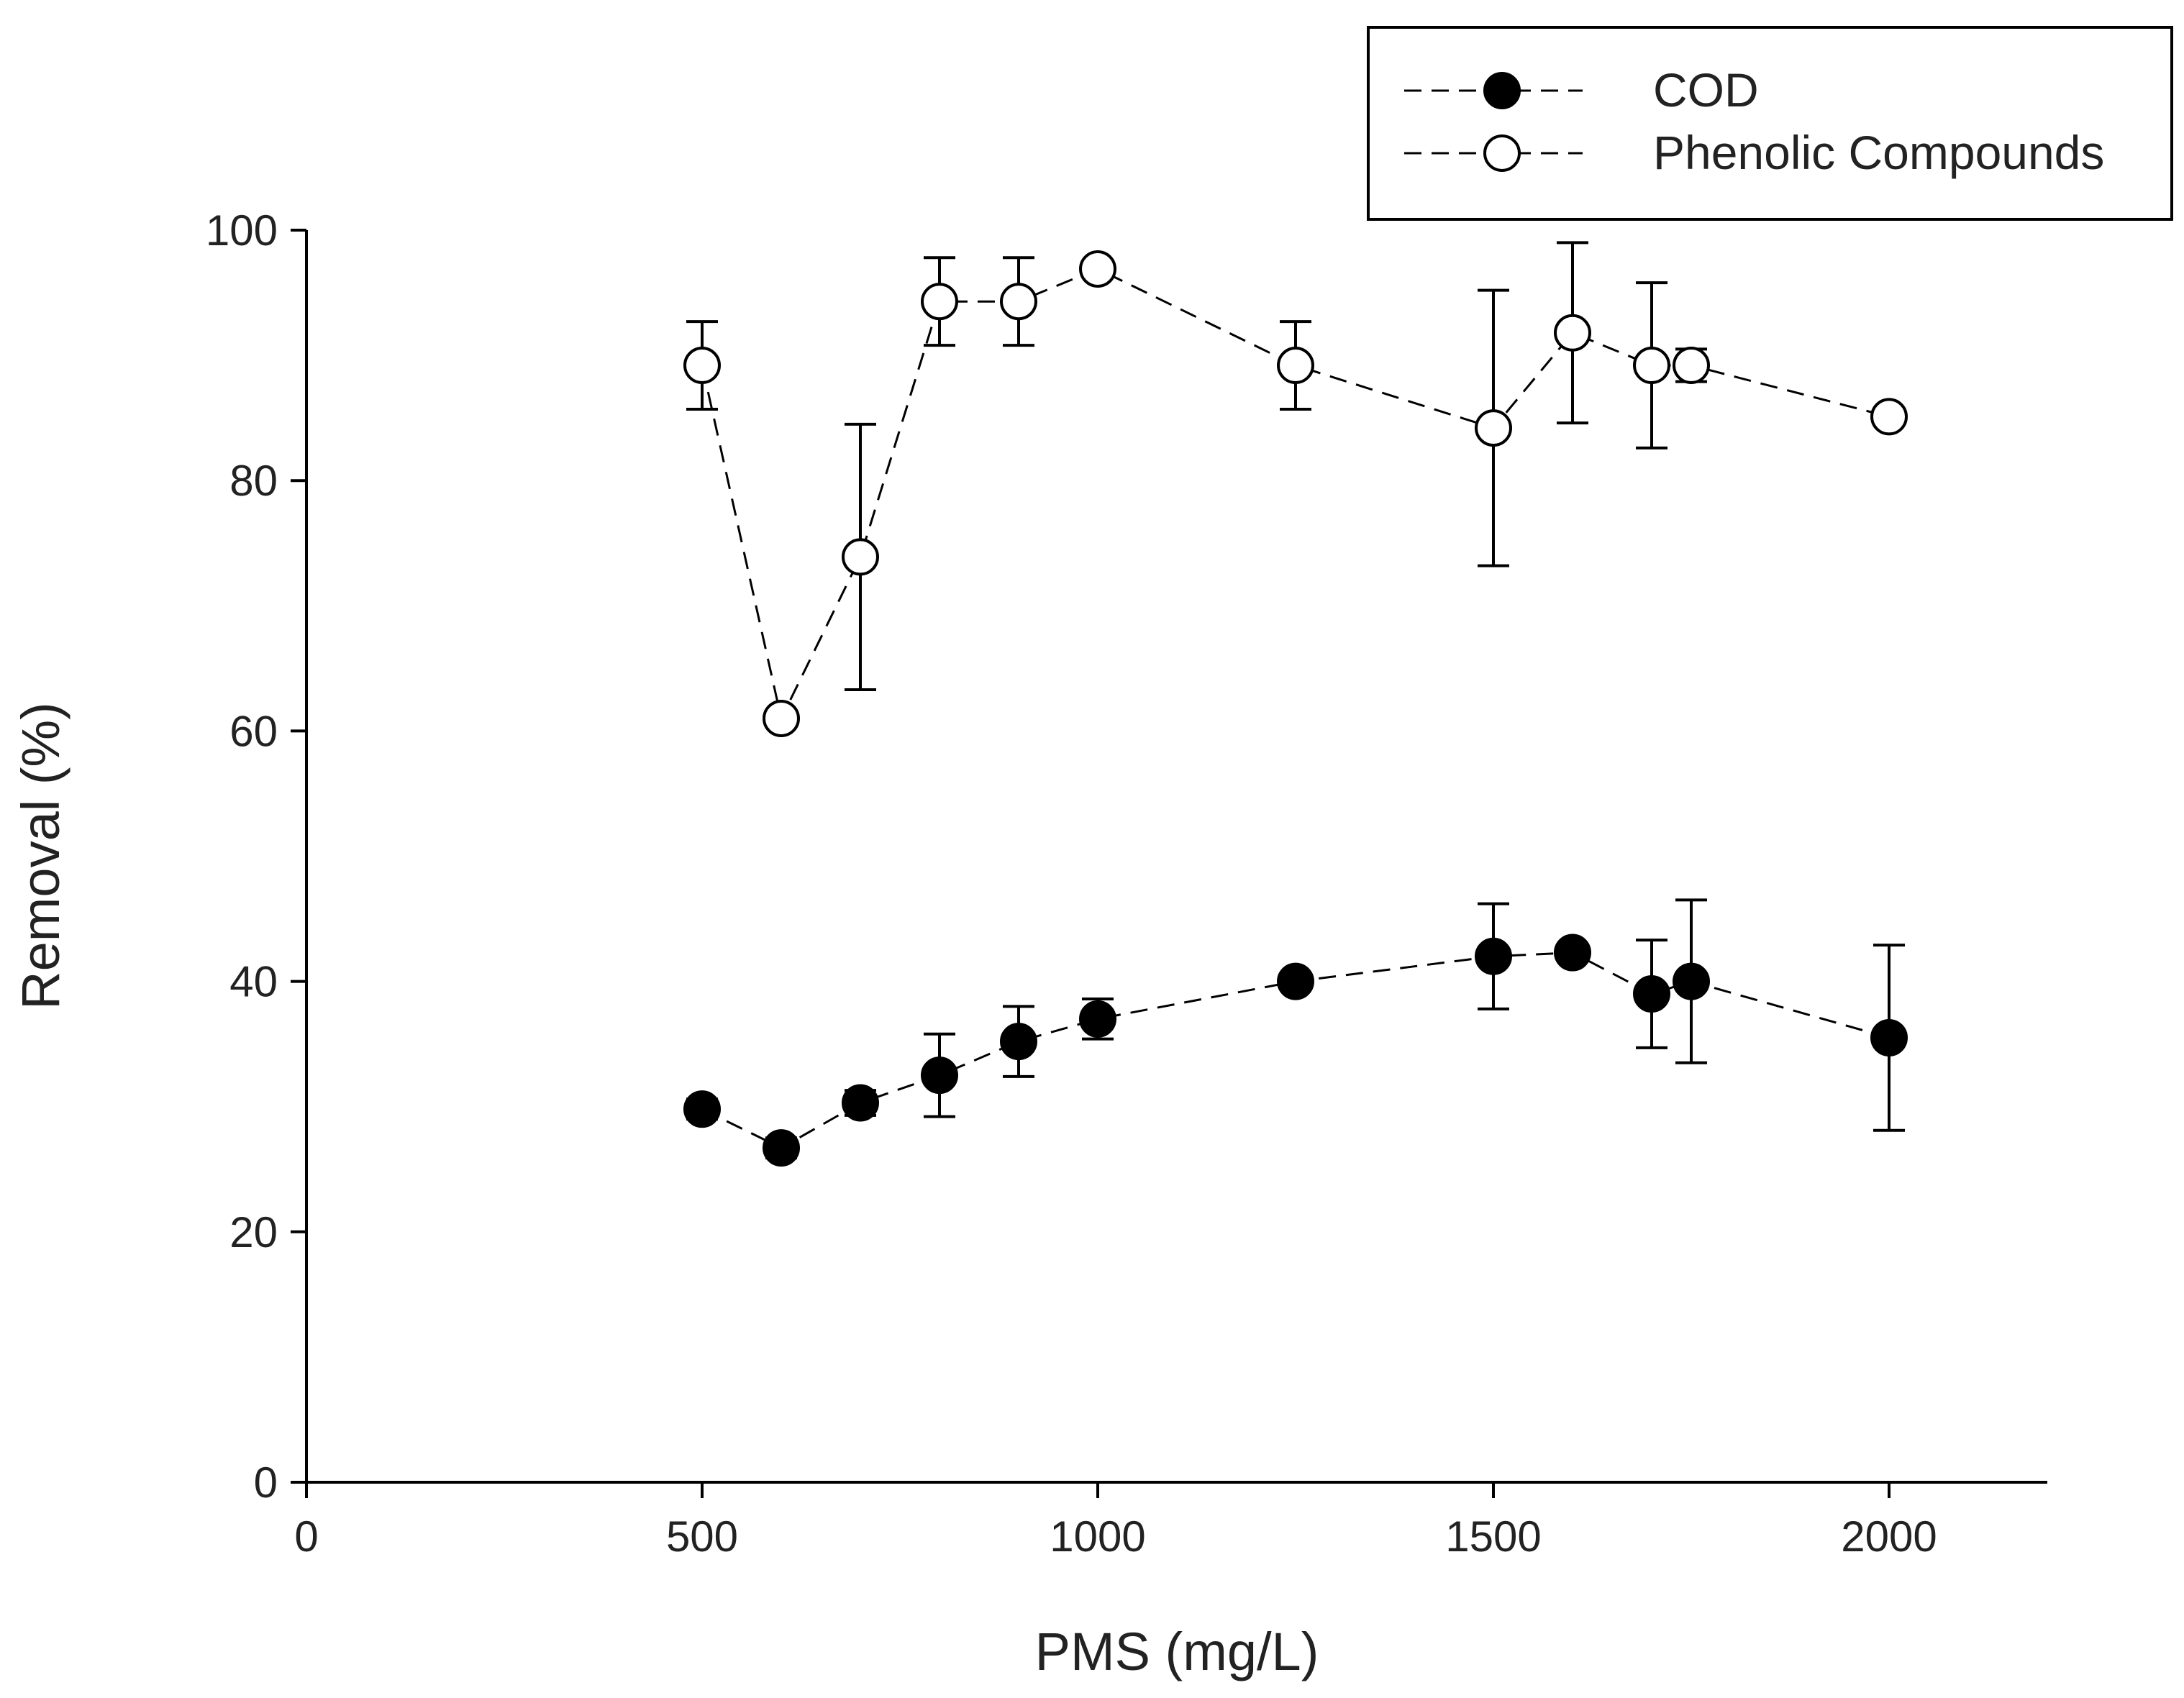 The height and width of the screenshot is (1698, 2184). What do you see at coordinates (1581, 90) in the screenshot?
I see `legend-entry: COD` at bounding box center [1581, 90].